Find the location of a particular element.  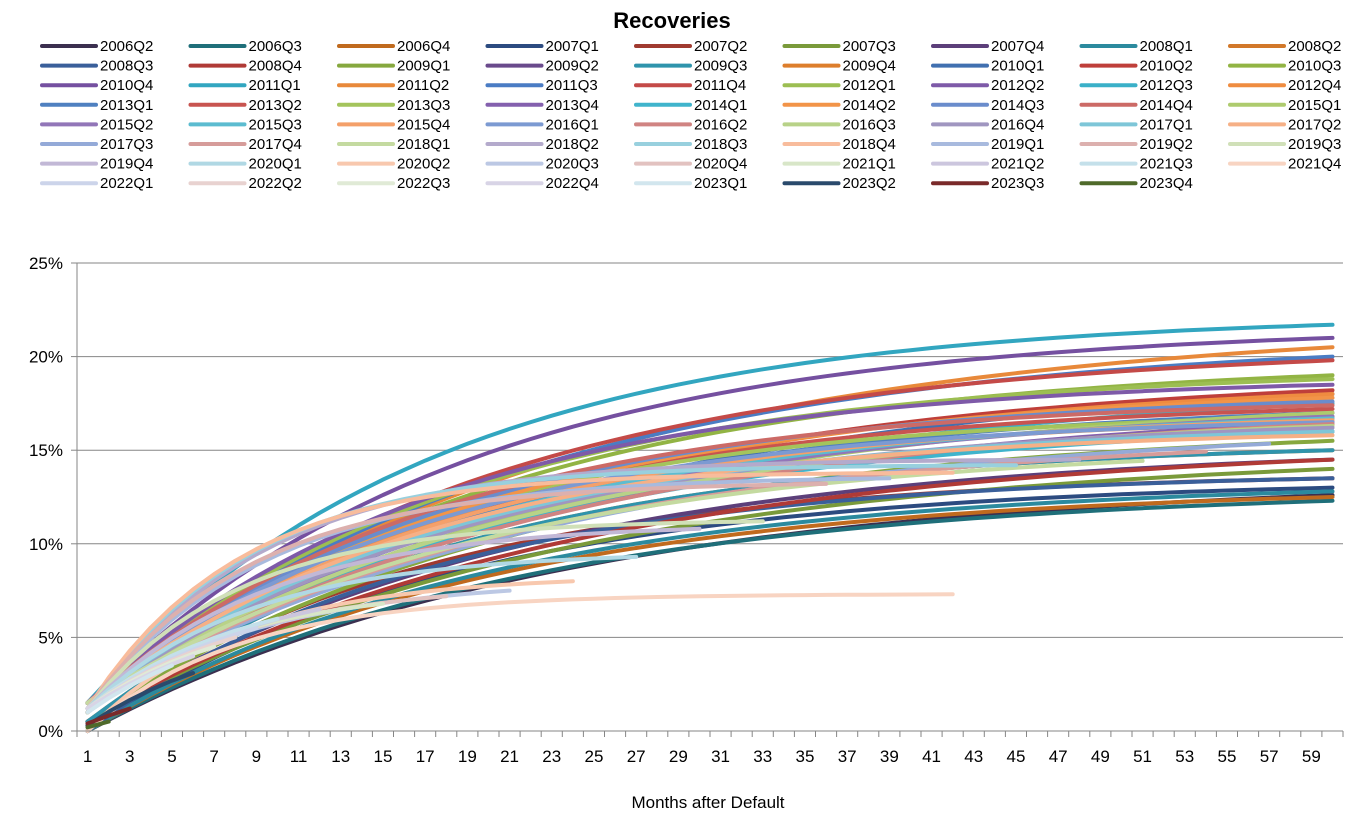

legend-entry: 2009Q1 is located at coordinates (423, 66).